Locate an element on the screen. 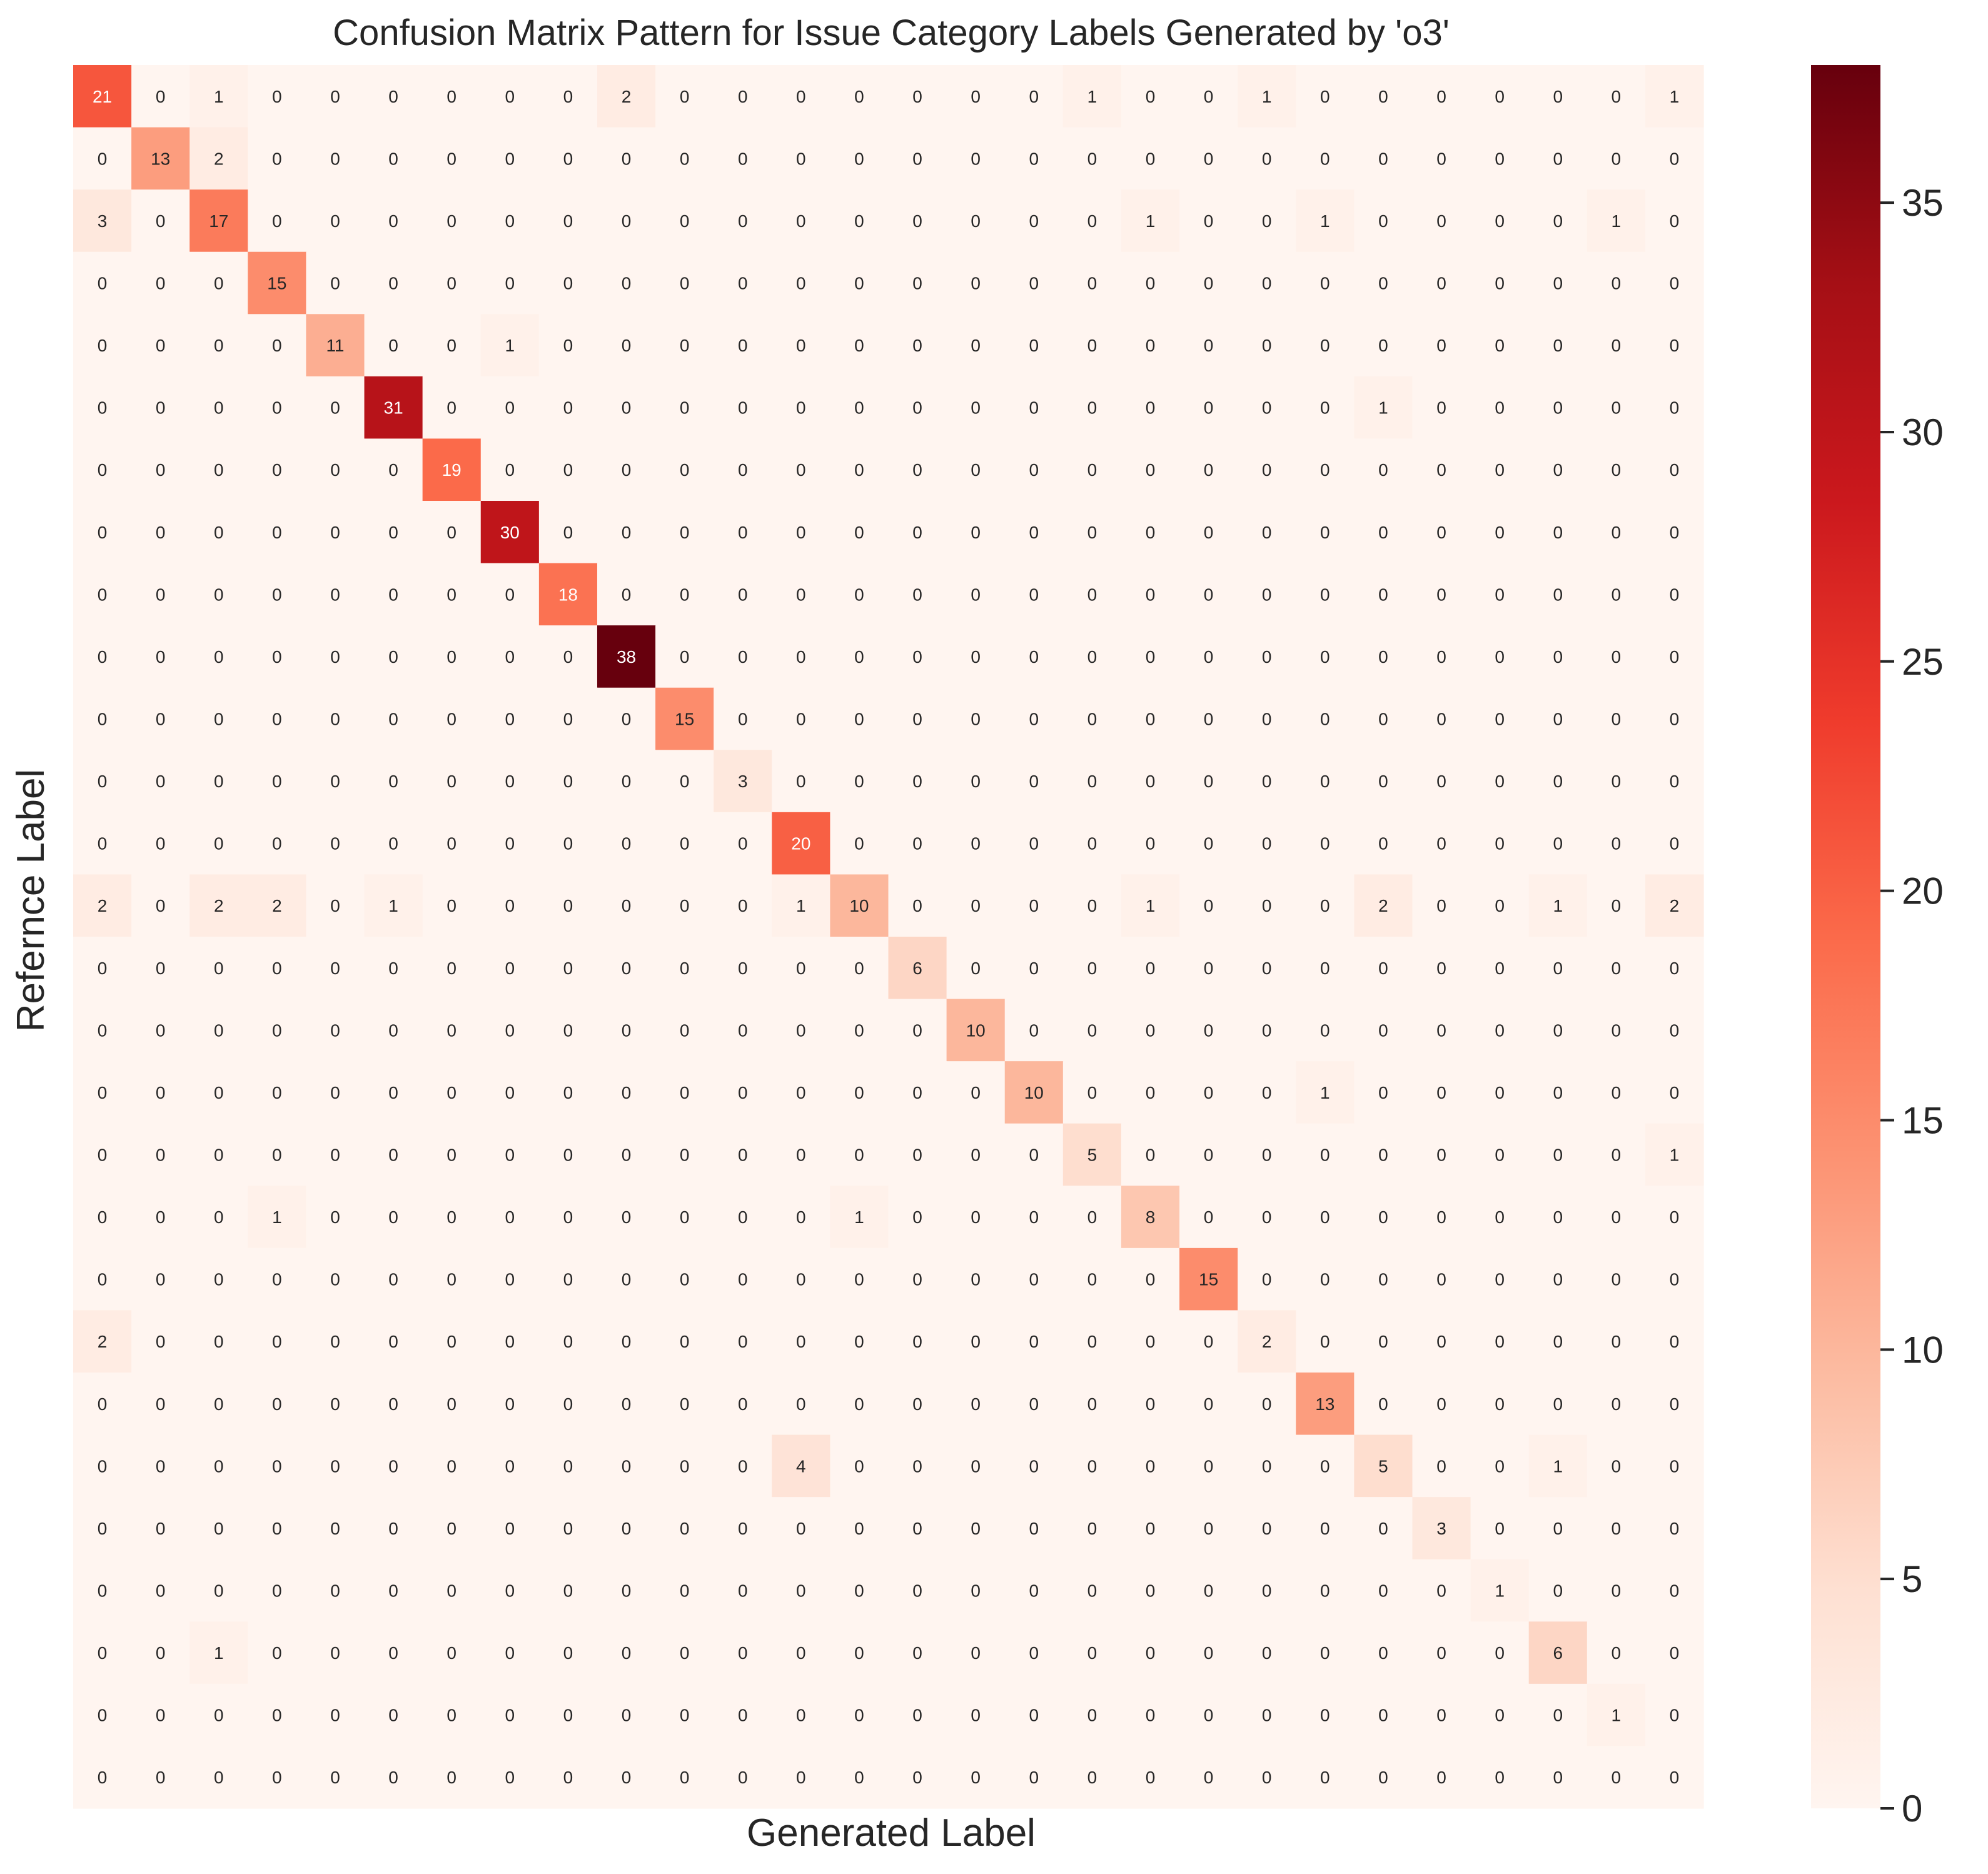  colorbar-tick-label: 20 is located at coordinates (1923, 891).